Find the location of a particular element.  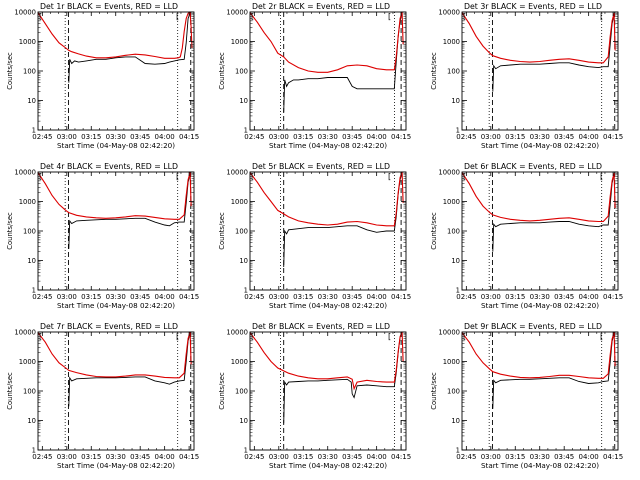

panel-title: Det 4r BLACK = Events, RED = LLD is located at coordinates (109, 166).